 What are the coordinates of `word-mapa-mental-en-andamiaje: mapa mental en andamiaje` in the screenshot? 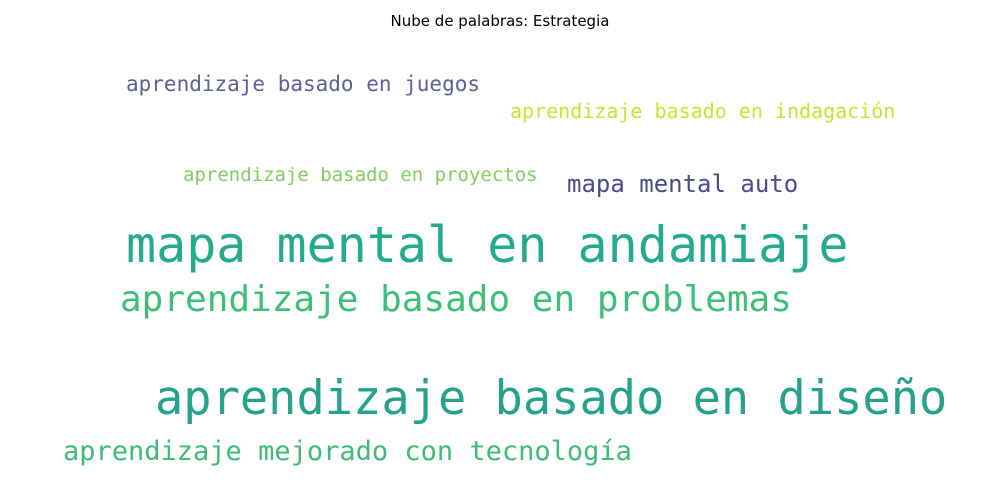 It's located at (487, 245).